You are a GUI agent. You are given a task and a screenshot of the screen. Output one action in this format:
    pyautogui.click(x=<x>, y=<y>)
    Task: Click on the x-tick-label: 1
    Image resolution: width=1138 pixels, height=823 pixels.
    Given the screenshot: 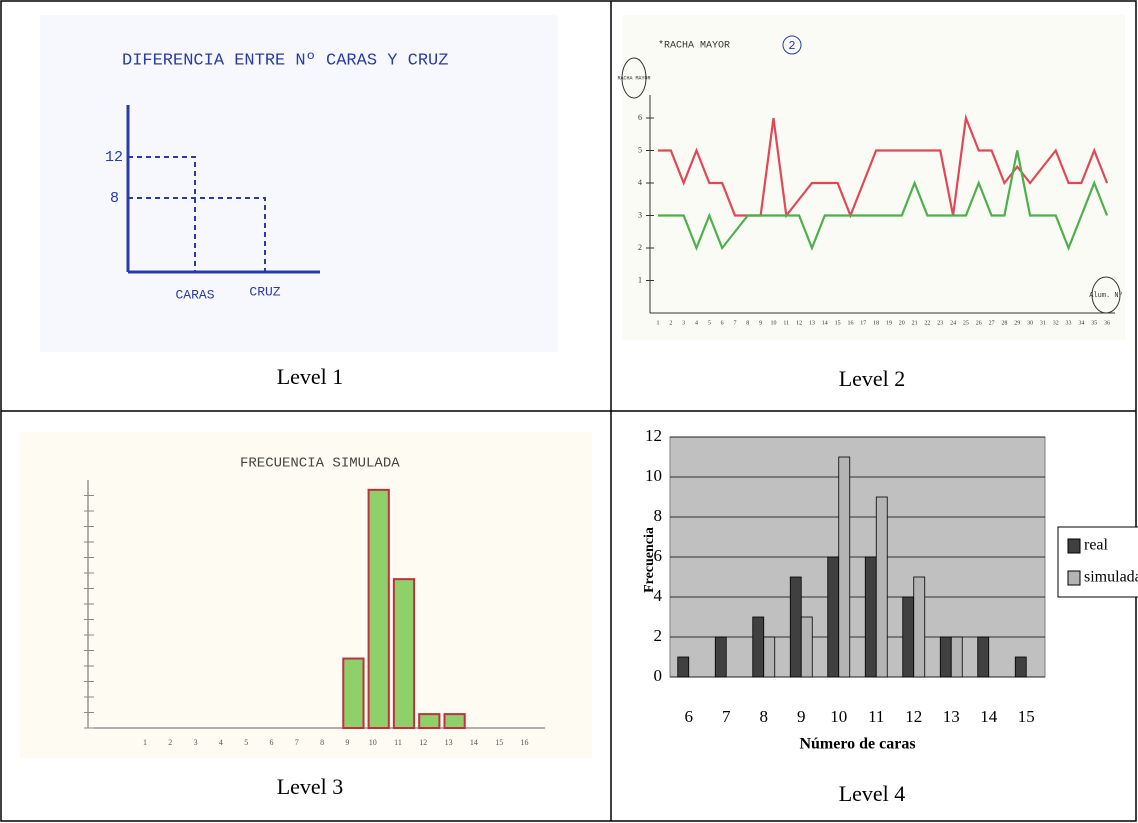 What is the action you would take?
    pyautogui.click(x=658, y=323)
    